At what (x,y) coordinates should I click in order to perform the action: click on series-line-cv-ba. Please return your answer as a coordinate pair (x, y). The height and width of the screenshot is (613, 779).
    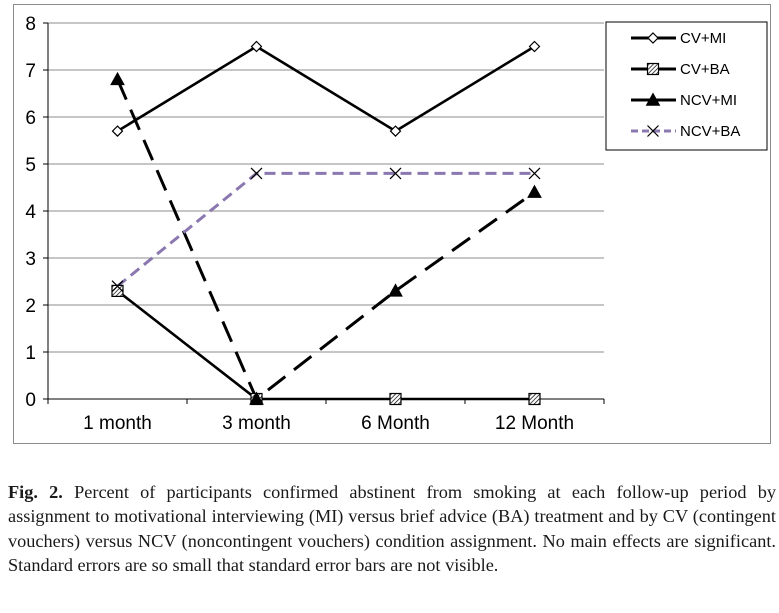
    Looking at the image, I should click on (325, 345).